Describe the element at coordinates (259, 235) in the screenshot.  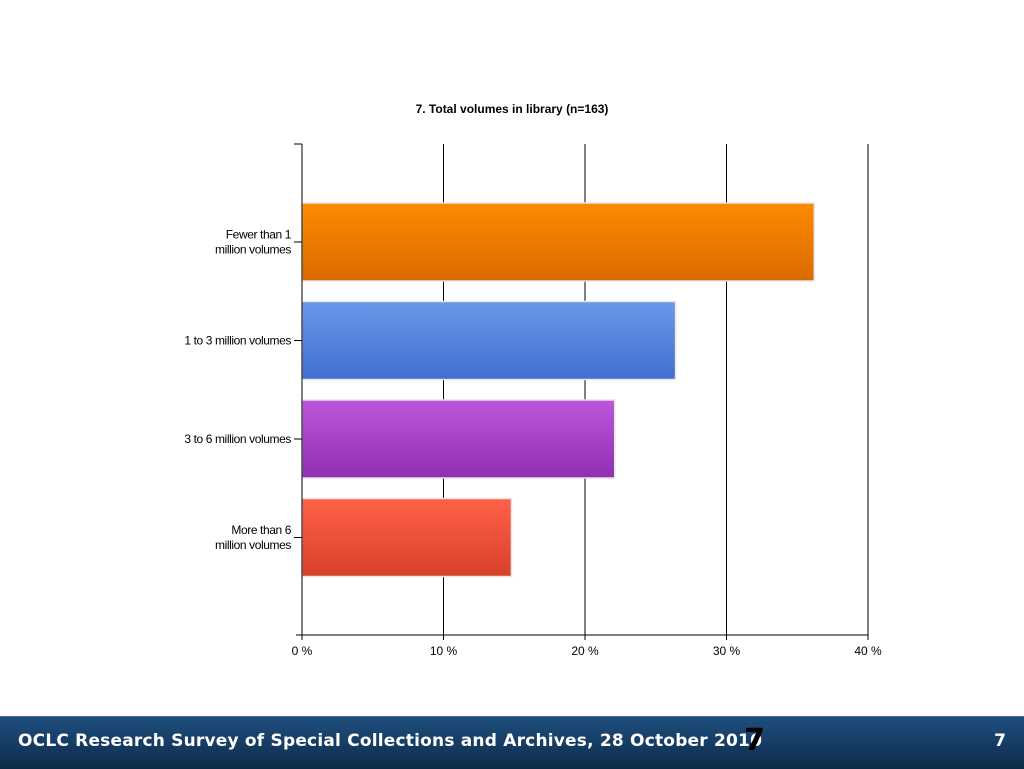
I see `category-label: Fewer than 1` at that location.